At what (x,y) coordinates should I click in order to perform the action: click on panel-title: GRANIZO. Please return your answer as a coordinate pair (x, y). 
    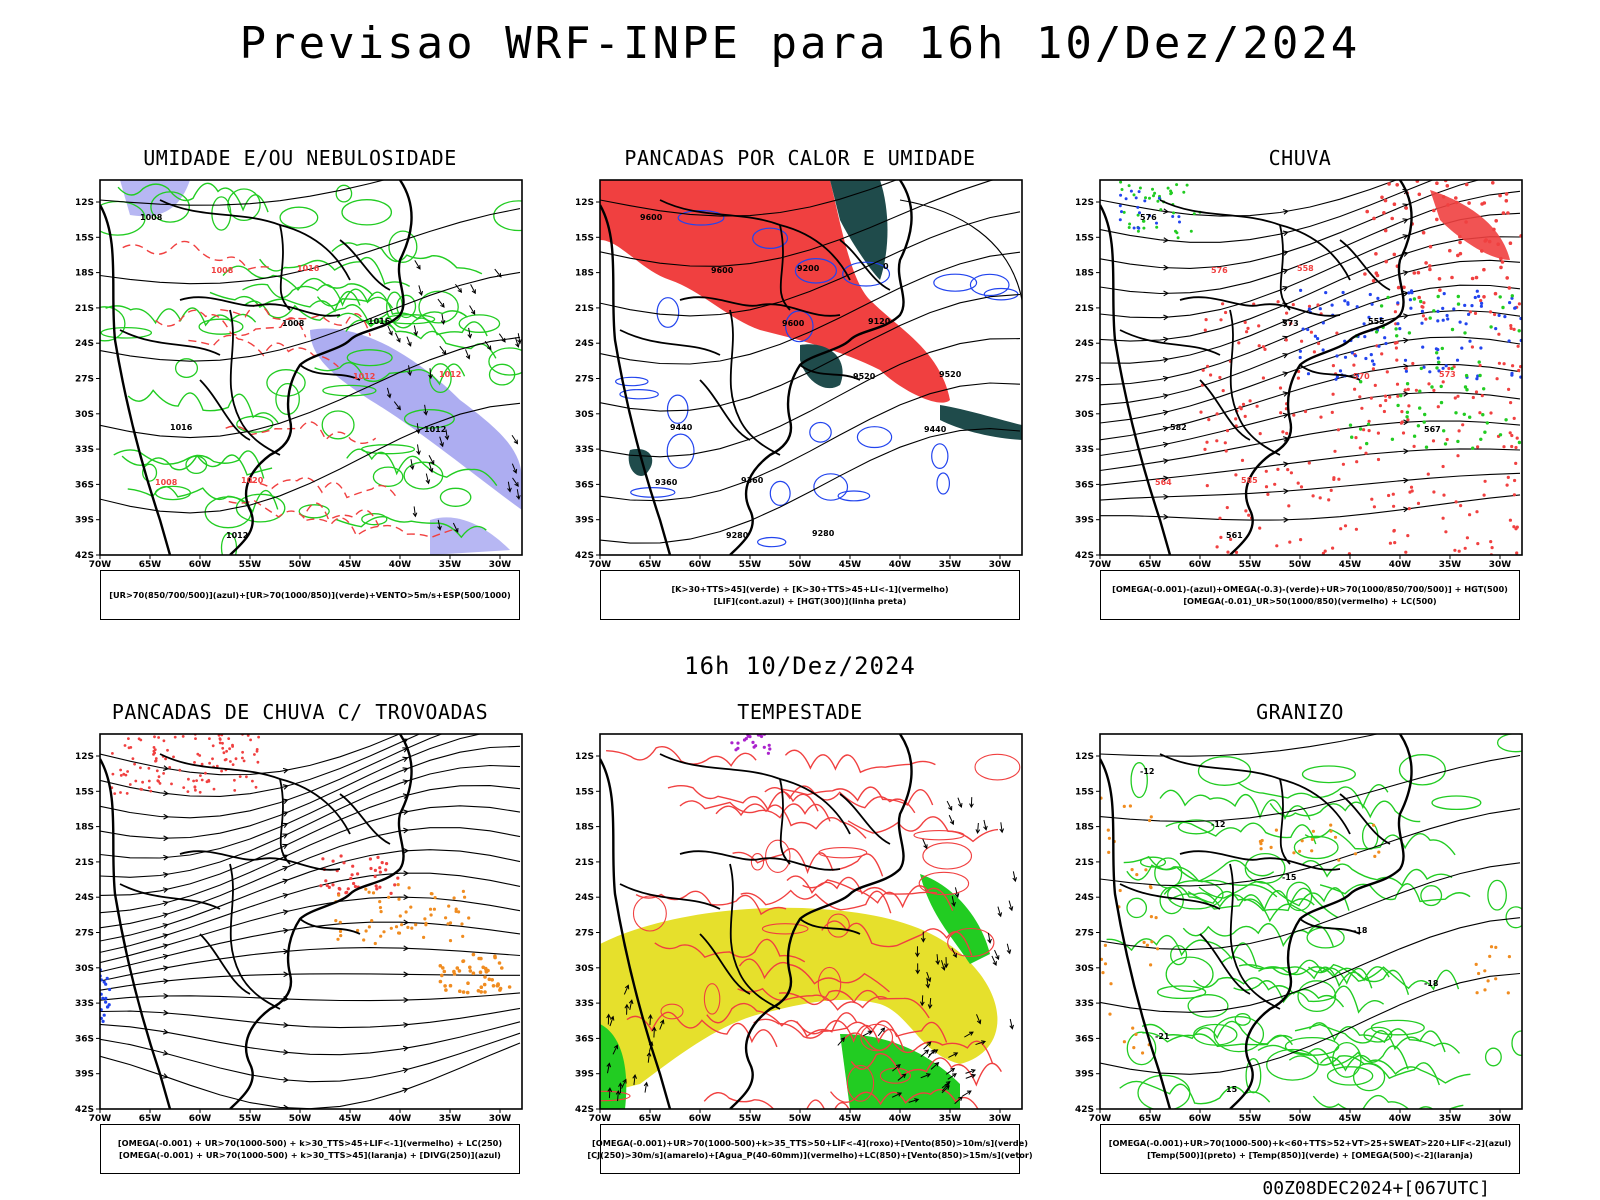
    Looking at the image, I should click on (1300, 712).